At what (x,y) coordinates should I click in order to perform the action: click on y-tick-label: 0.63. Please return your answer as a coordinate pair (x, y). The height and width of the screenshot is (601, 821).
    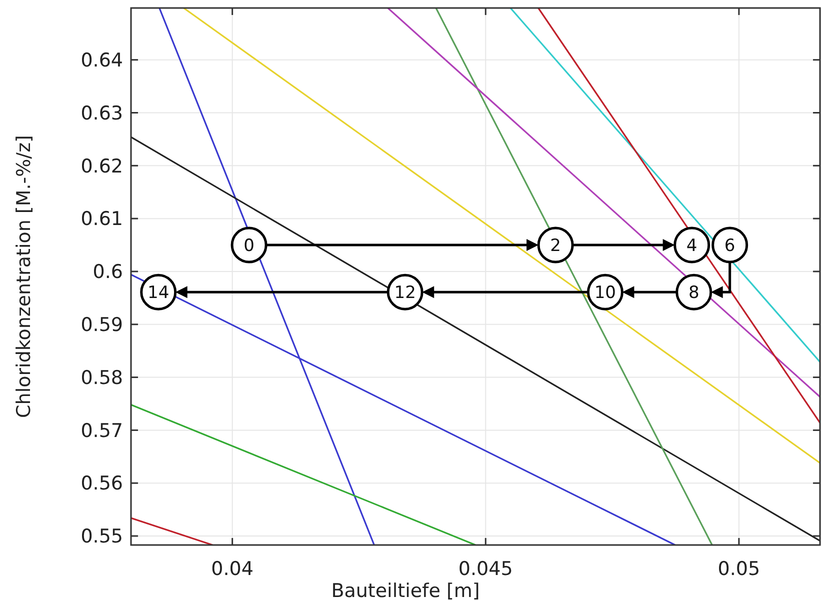
    Looking at the image, I should click on (101, 113).